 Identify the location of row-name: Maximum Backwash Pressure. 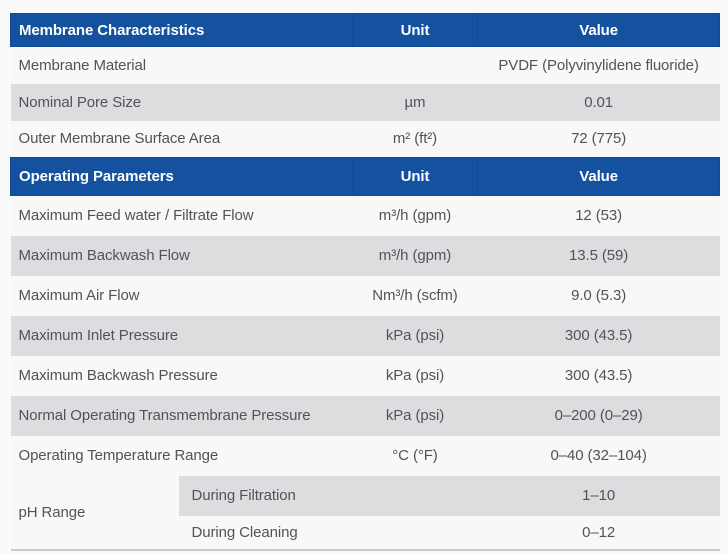
(181, 375).